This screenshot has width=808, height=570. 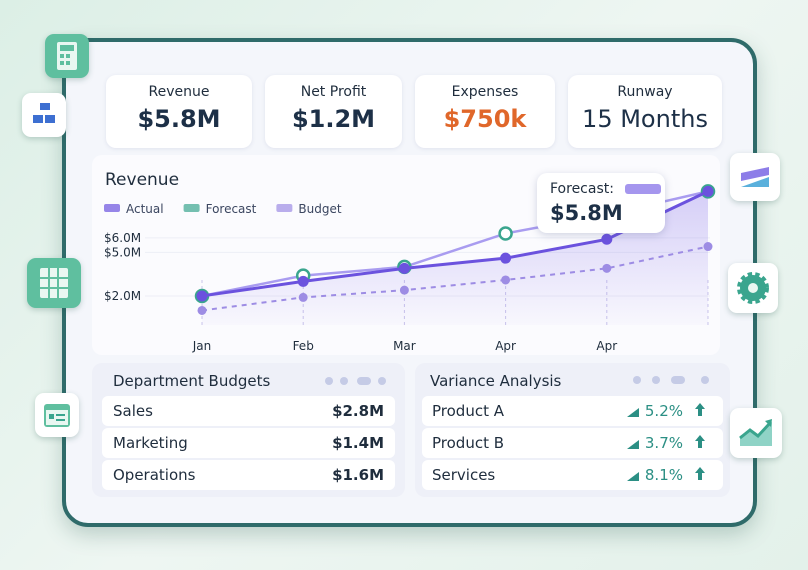 I want to click on panel-title: Department Budgets, so click(x=192, y=381).